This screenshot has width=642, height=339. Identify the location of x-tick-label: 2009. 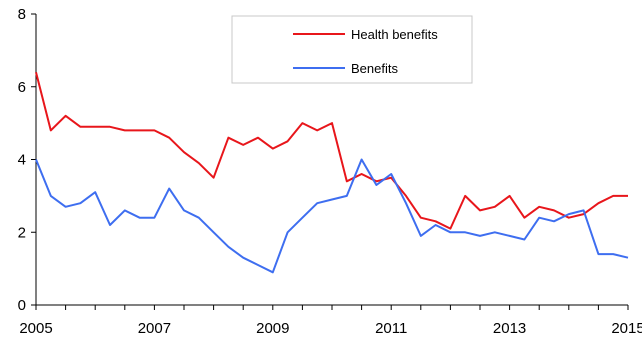
(272, 328).